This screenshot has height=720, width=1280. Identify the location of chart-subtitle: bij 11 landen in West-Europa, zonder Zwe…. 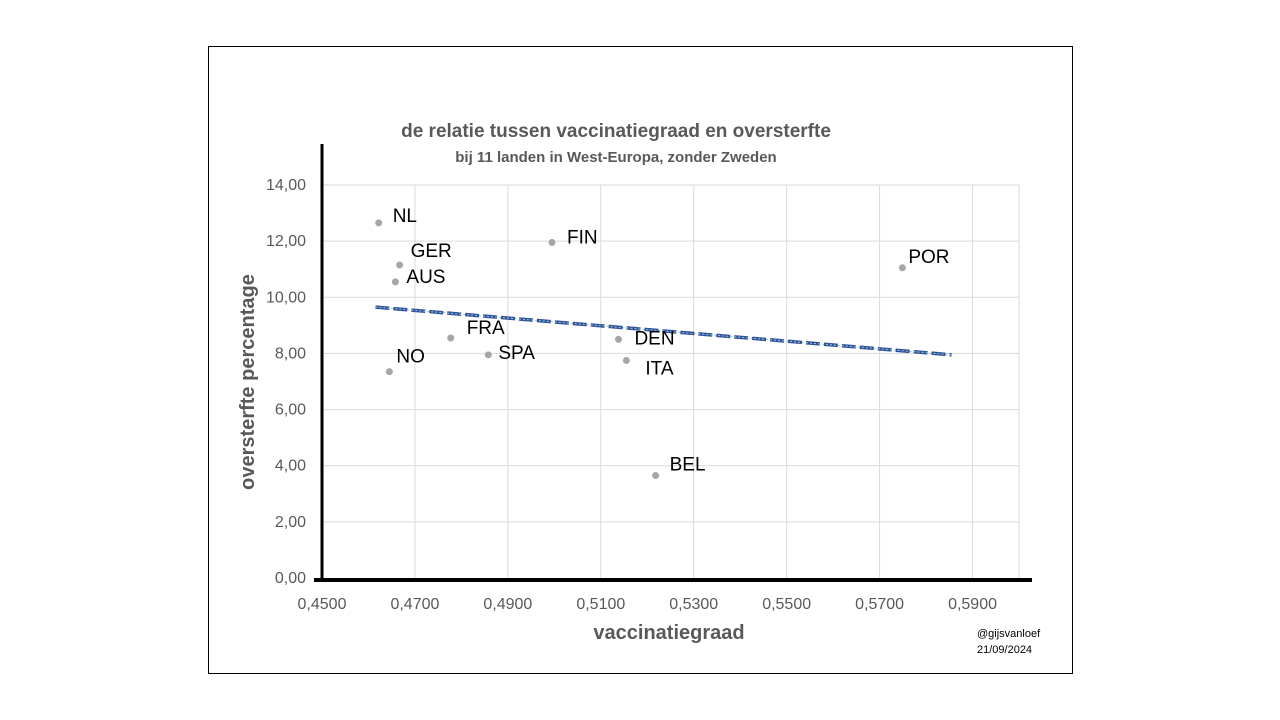
(615, 157).